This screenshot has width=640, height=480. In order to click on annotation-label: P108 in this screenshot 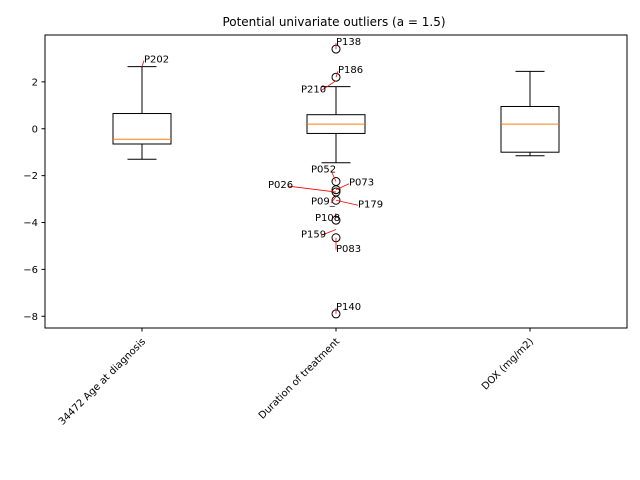, I will do `click(327, 218)`.